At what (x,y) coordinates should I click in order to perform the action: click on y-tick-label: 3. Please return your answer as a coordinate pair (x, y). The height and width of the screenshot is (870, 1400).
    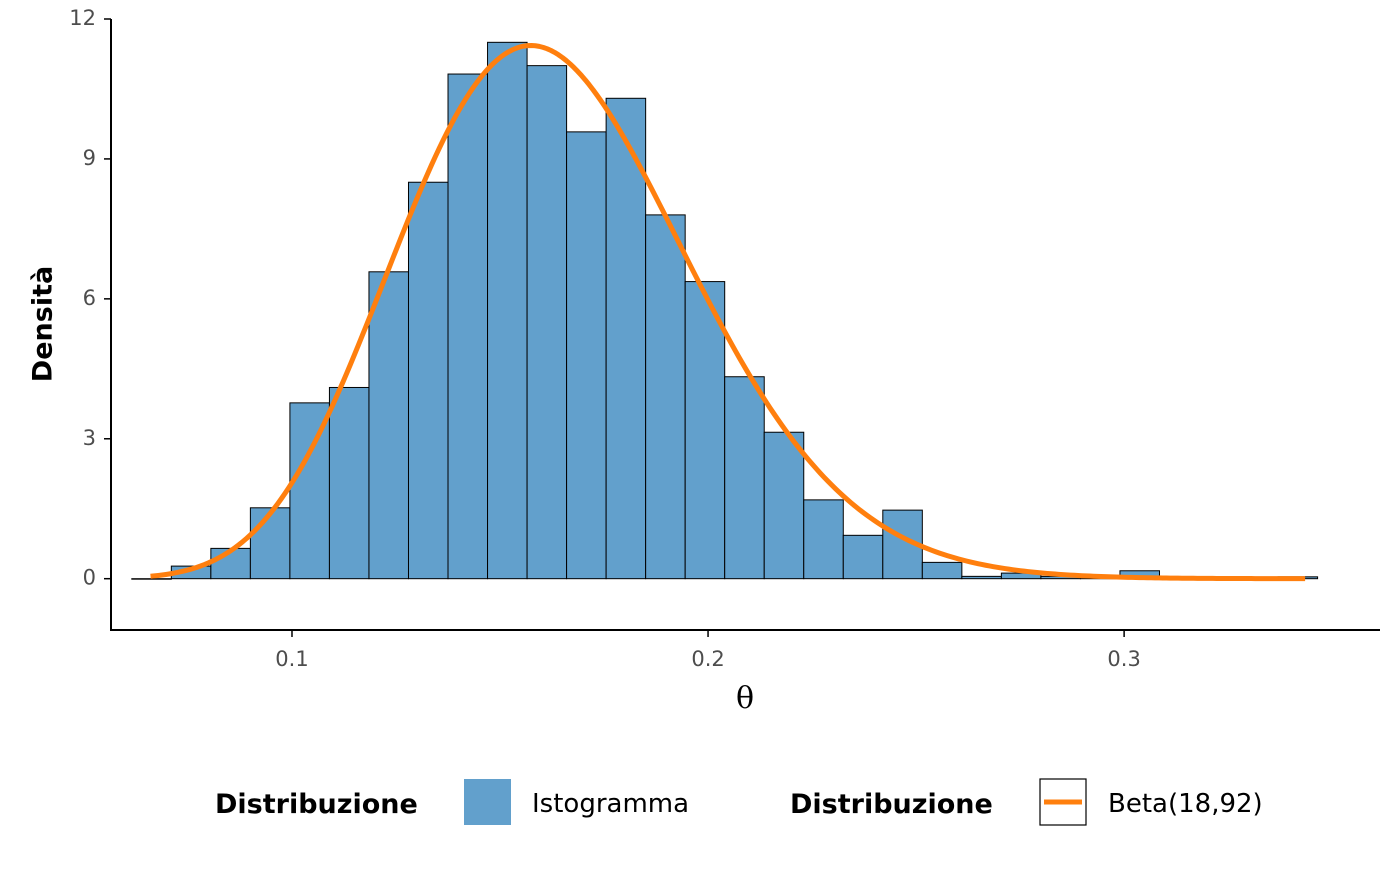
    Looking at the image, I should click on (89, 438).